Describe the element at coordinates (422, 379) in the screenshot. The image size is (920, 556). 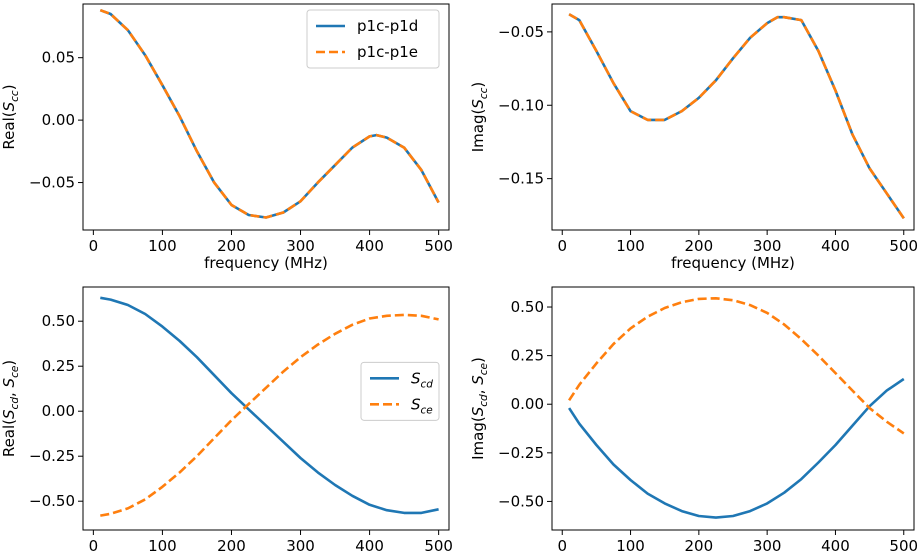
I see `legend-entry-label: Scd` at that location.